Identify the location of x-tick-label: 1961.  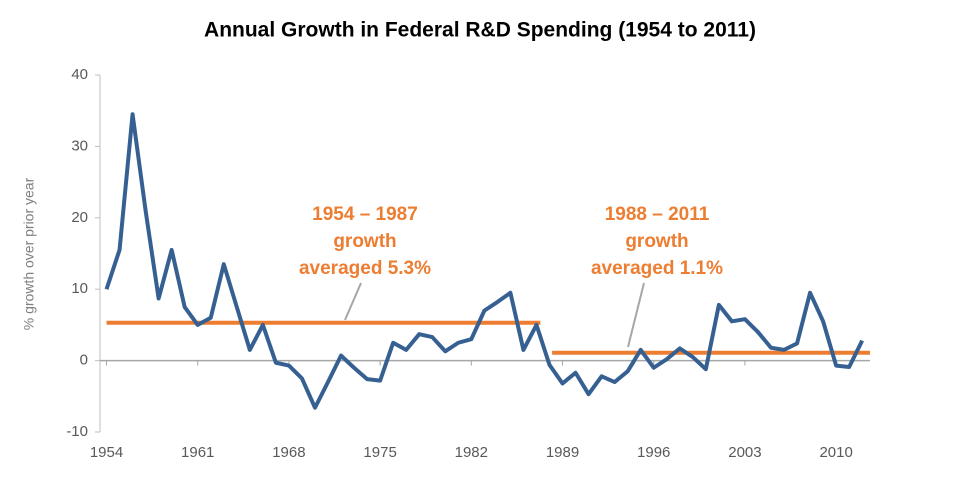
(197, 452).